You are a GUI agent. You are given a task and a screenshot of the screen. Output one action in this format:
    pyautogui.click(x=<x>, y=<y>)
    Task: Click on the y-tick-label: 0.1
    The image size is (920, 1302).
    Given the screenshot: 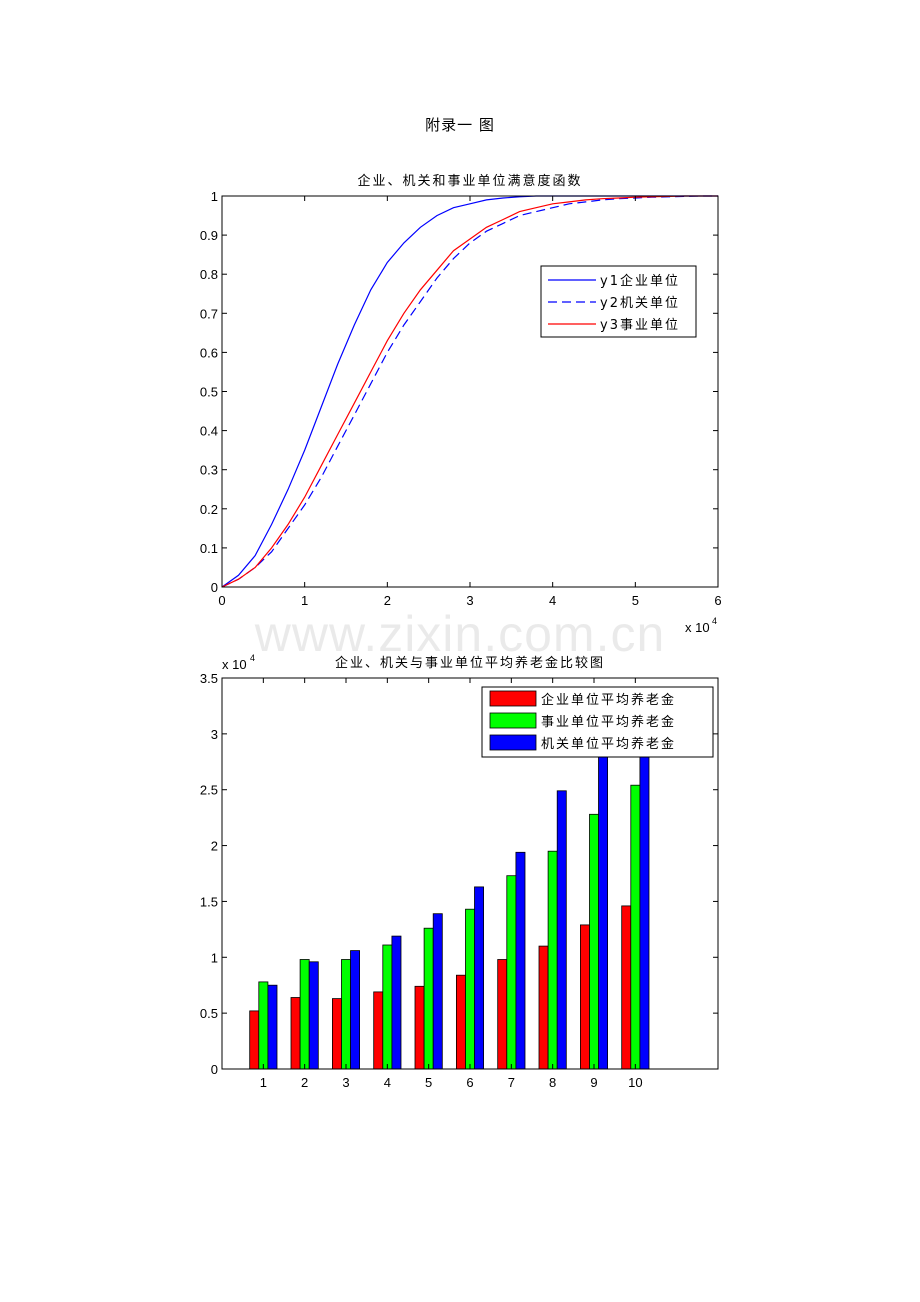 What is the action you would take?
    pyautogui.click(x=209, y=548)
    